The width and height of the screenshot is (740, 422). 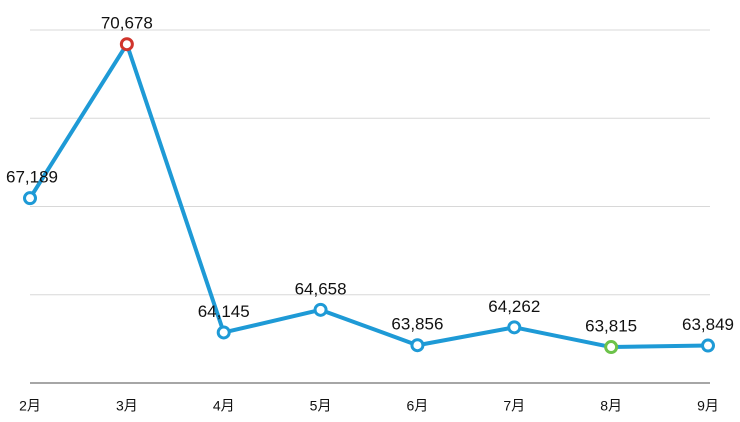 What do you see at coordinates (708, 406) in the screenshot?
I see `x-tick-label: 9月` at bounding box center [708, 406].